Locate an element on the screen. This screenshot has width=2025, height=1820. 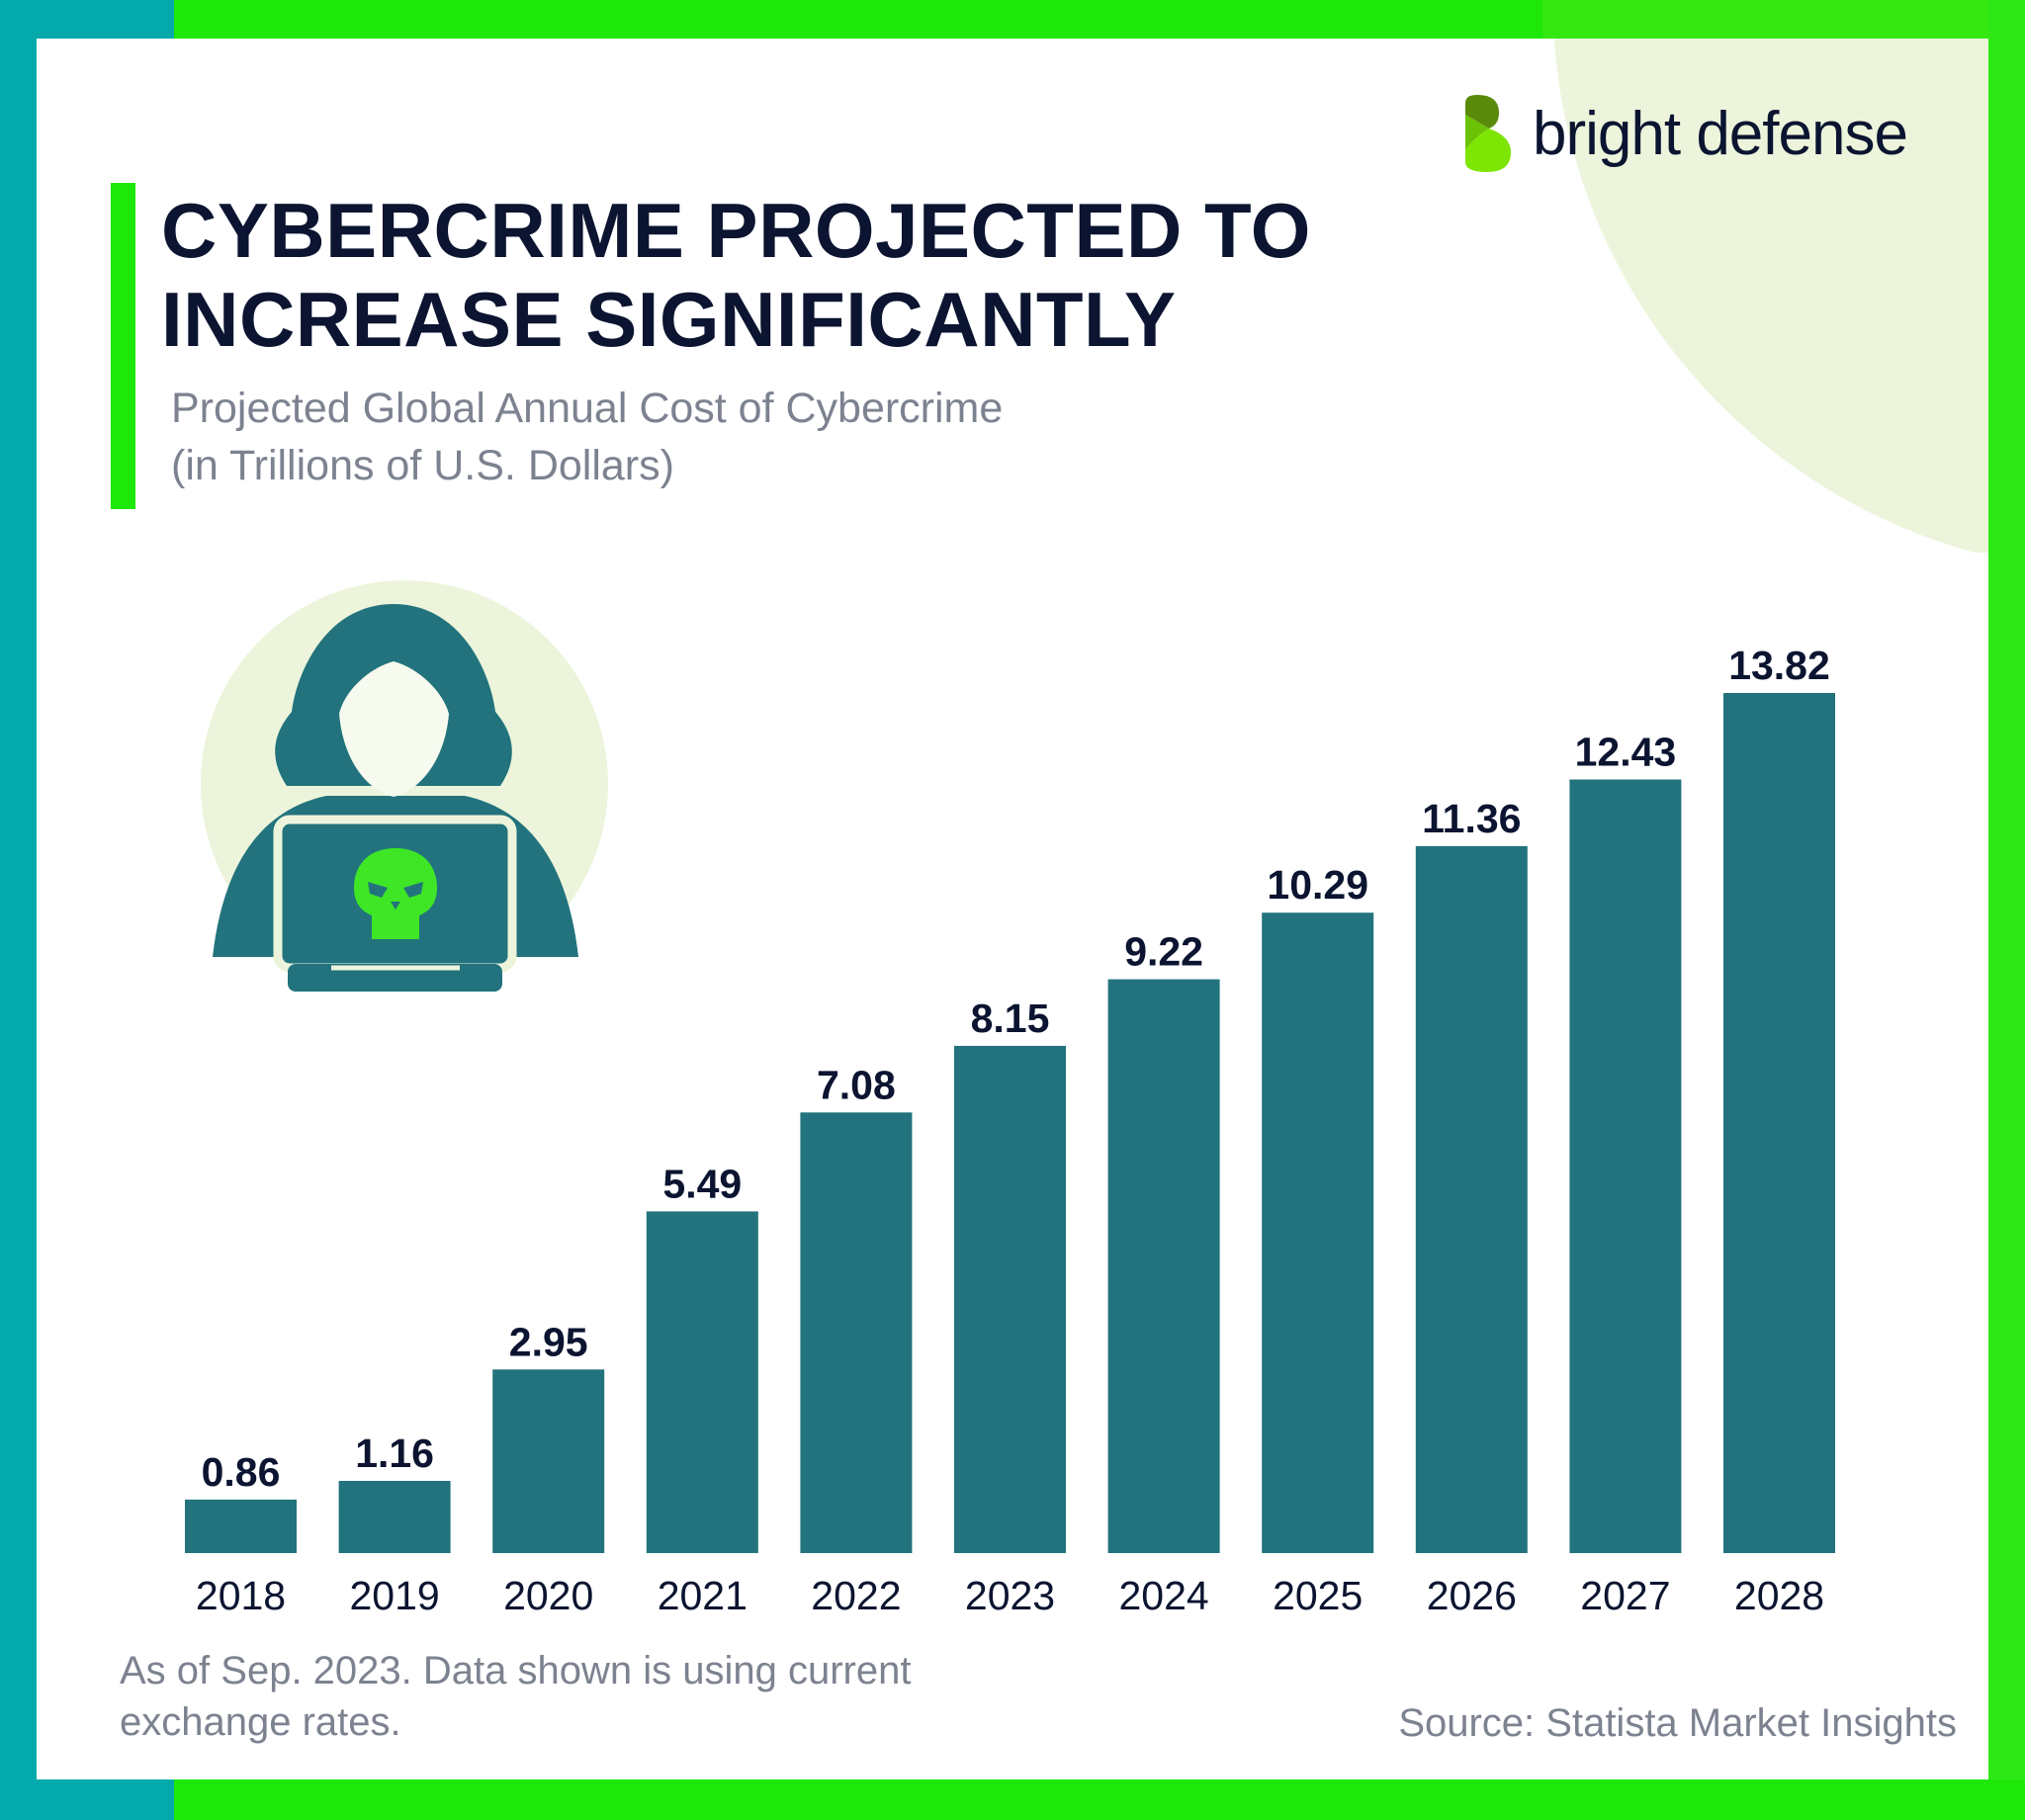
hacker-with-laptop-skull-icon is located at coordinates (404, 786).